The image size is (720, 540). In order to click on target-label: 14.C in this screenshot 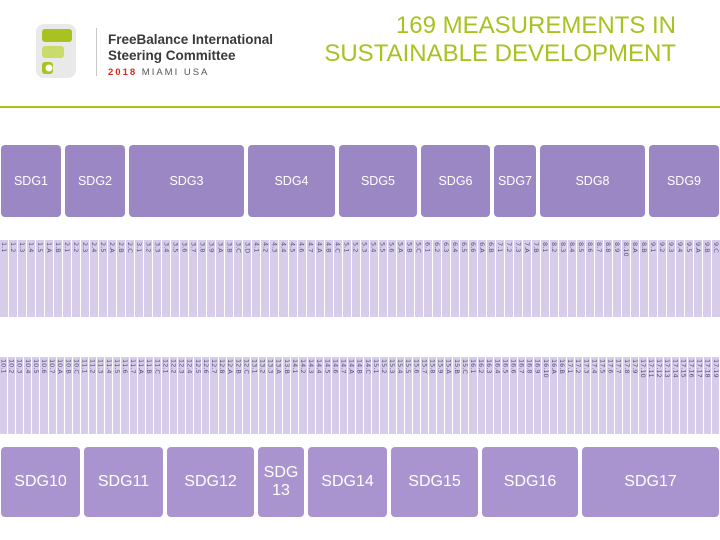, I will do `click(368, 366)`.